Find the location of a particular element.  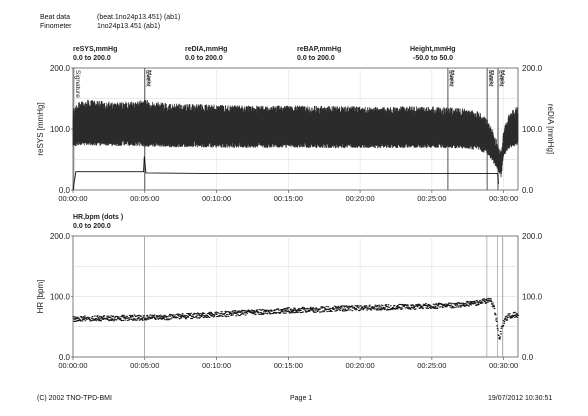

footer-timestamp: 19/07/2012 10:30:51 is located at coordinates (520, 398).